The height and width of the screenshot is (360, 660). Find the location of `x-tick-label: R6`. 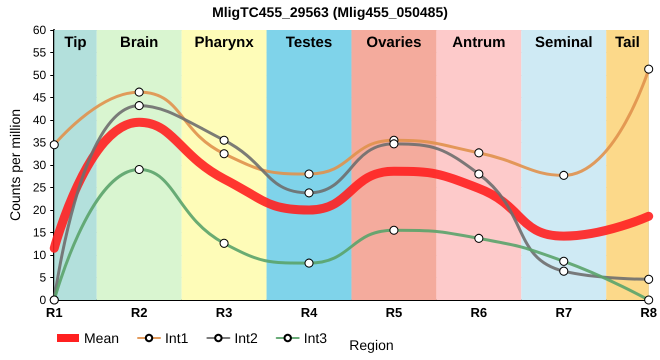

x-tick-label: R6 is located at coordinates (479, 312).